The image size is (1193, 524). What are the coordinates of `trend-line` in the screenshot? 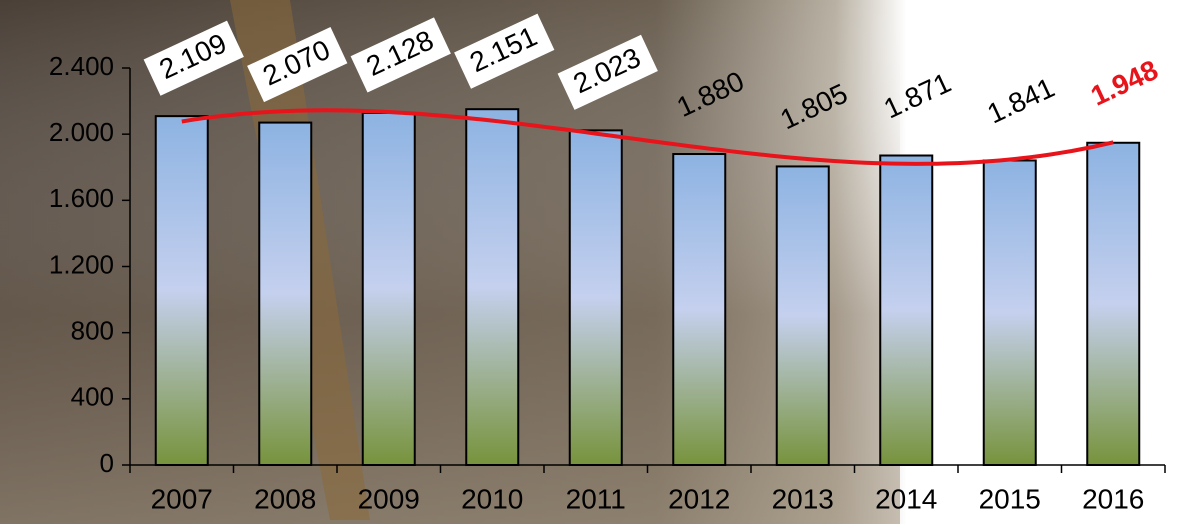 It's located at (647, 137).